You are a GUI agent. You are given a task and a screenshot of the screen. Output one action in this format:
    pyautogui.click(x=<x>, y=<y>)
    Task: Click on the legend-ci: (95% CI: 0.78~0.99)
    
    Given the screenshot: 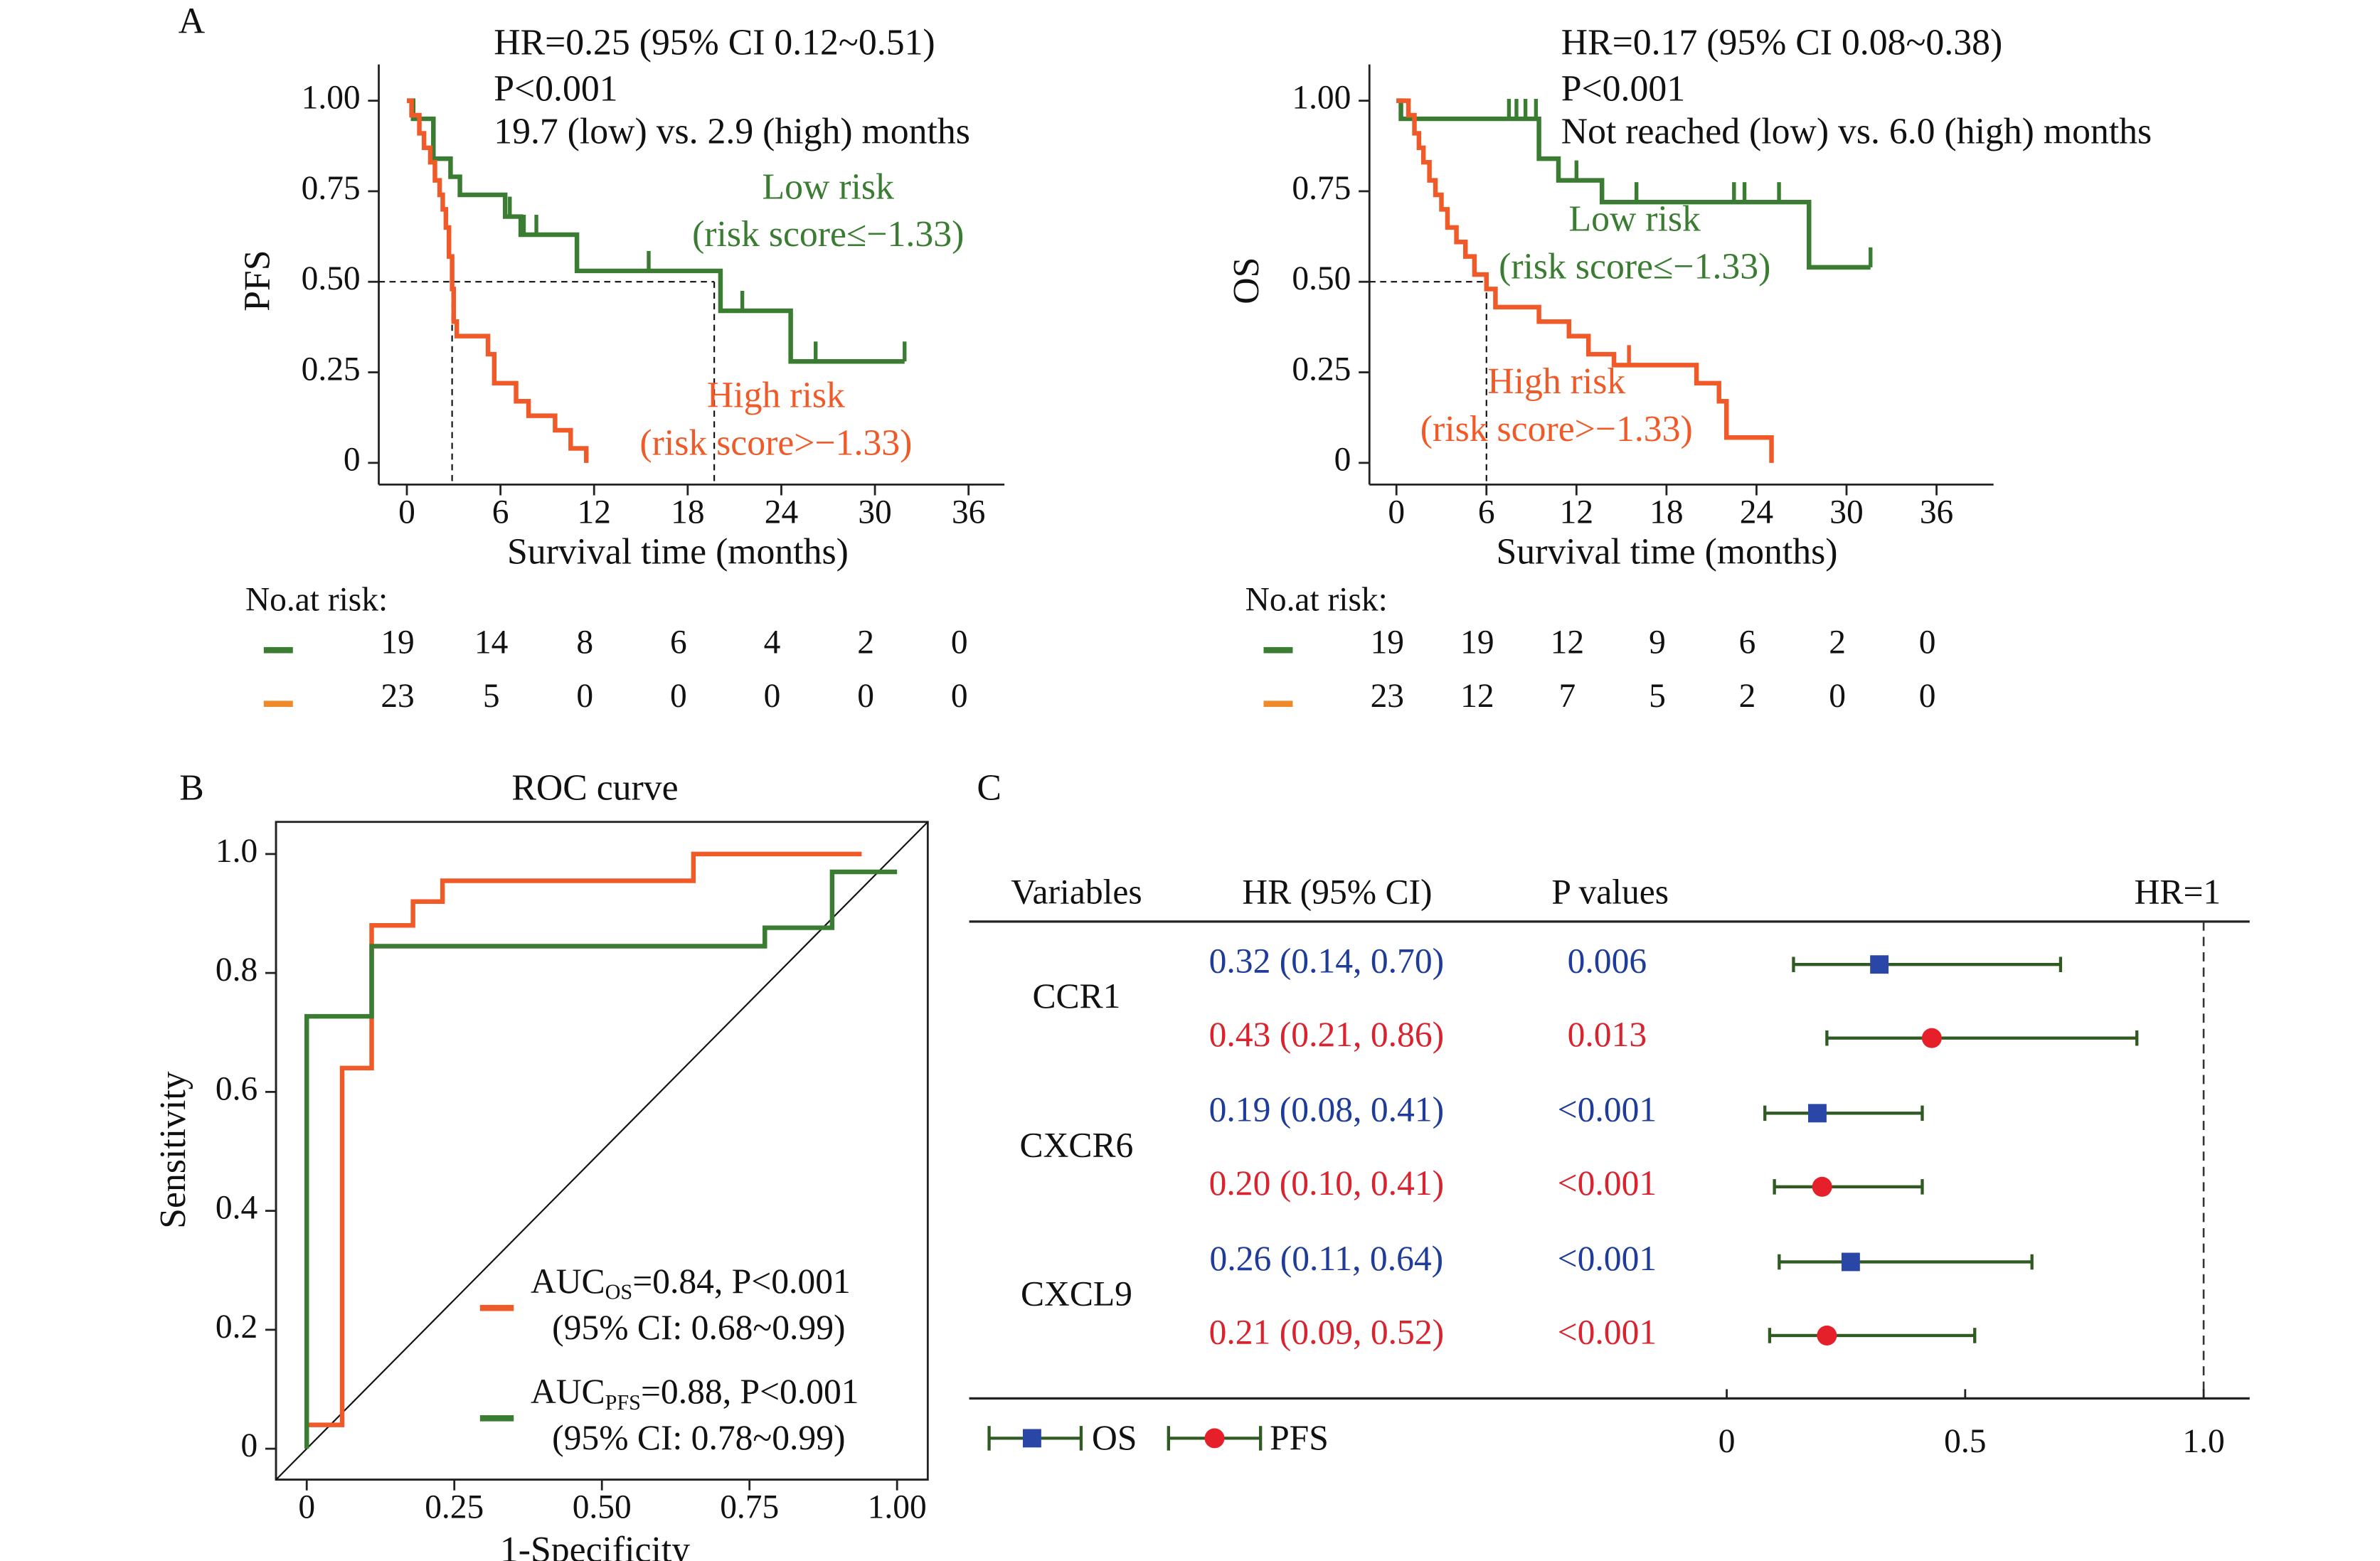 What is the action you would take?
    pyautogui.click(x=698, y=1437)
    